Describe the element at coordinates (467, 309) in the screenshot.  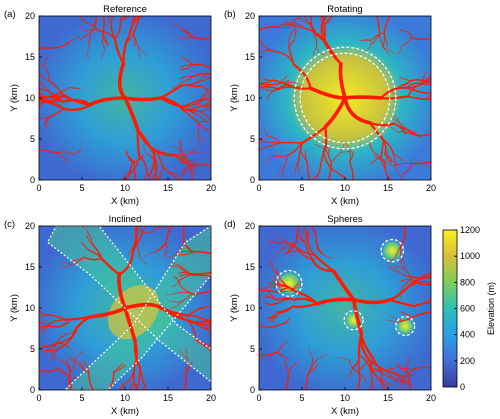
I see `colorbar-tick-label: 600` at that location.